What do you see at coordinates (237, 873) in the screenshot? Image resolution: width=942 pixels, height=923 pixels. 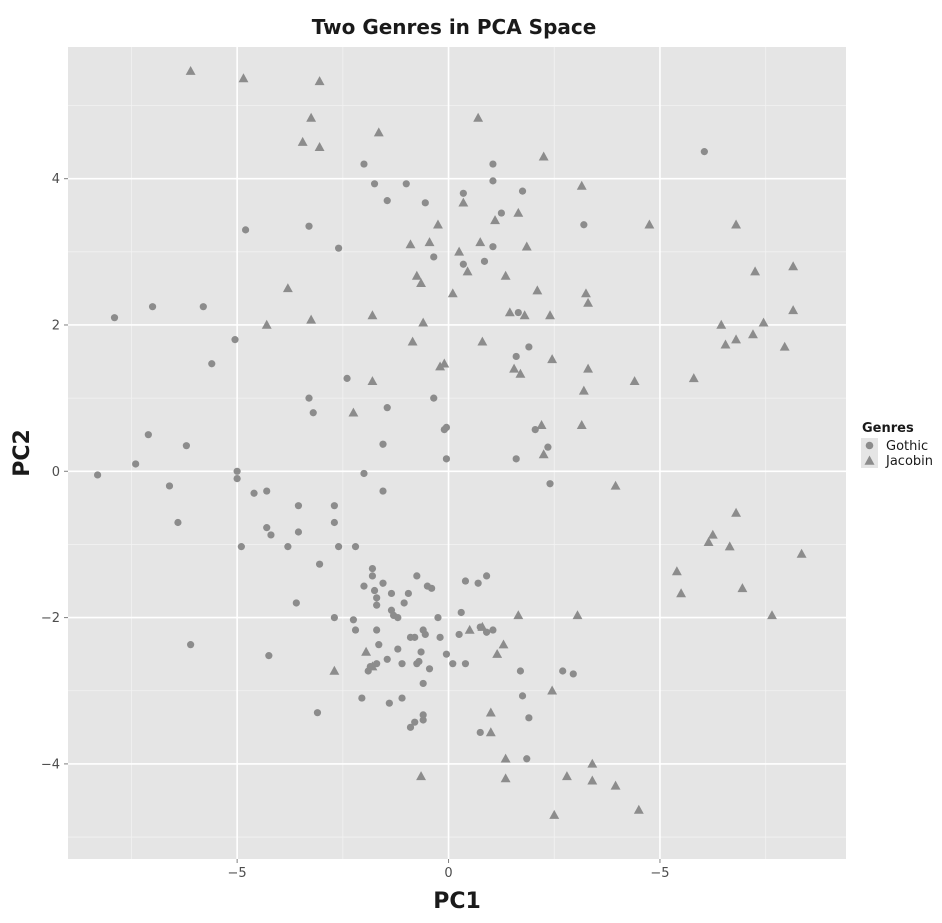 I see `x-tick-label: −5` at bounding box center [237, 873].